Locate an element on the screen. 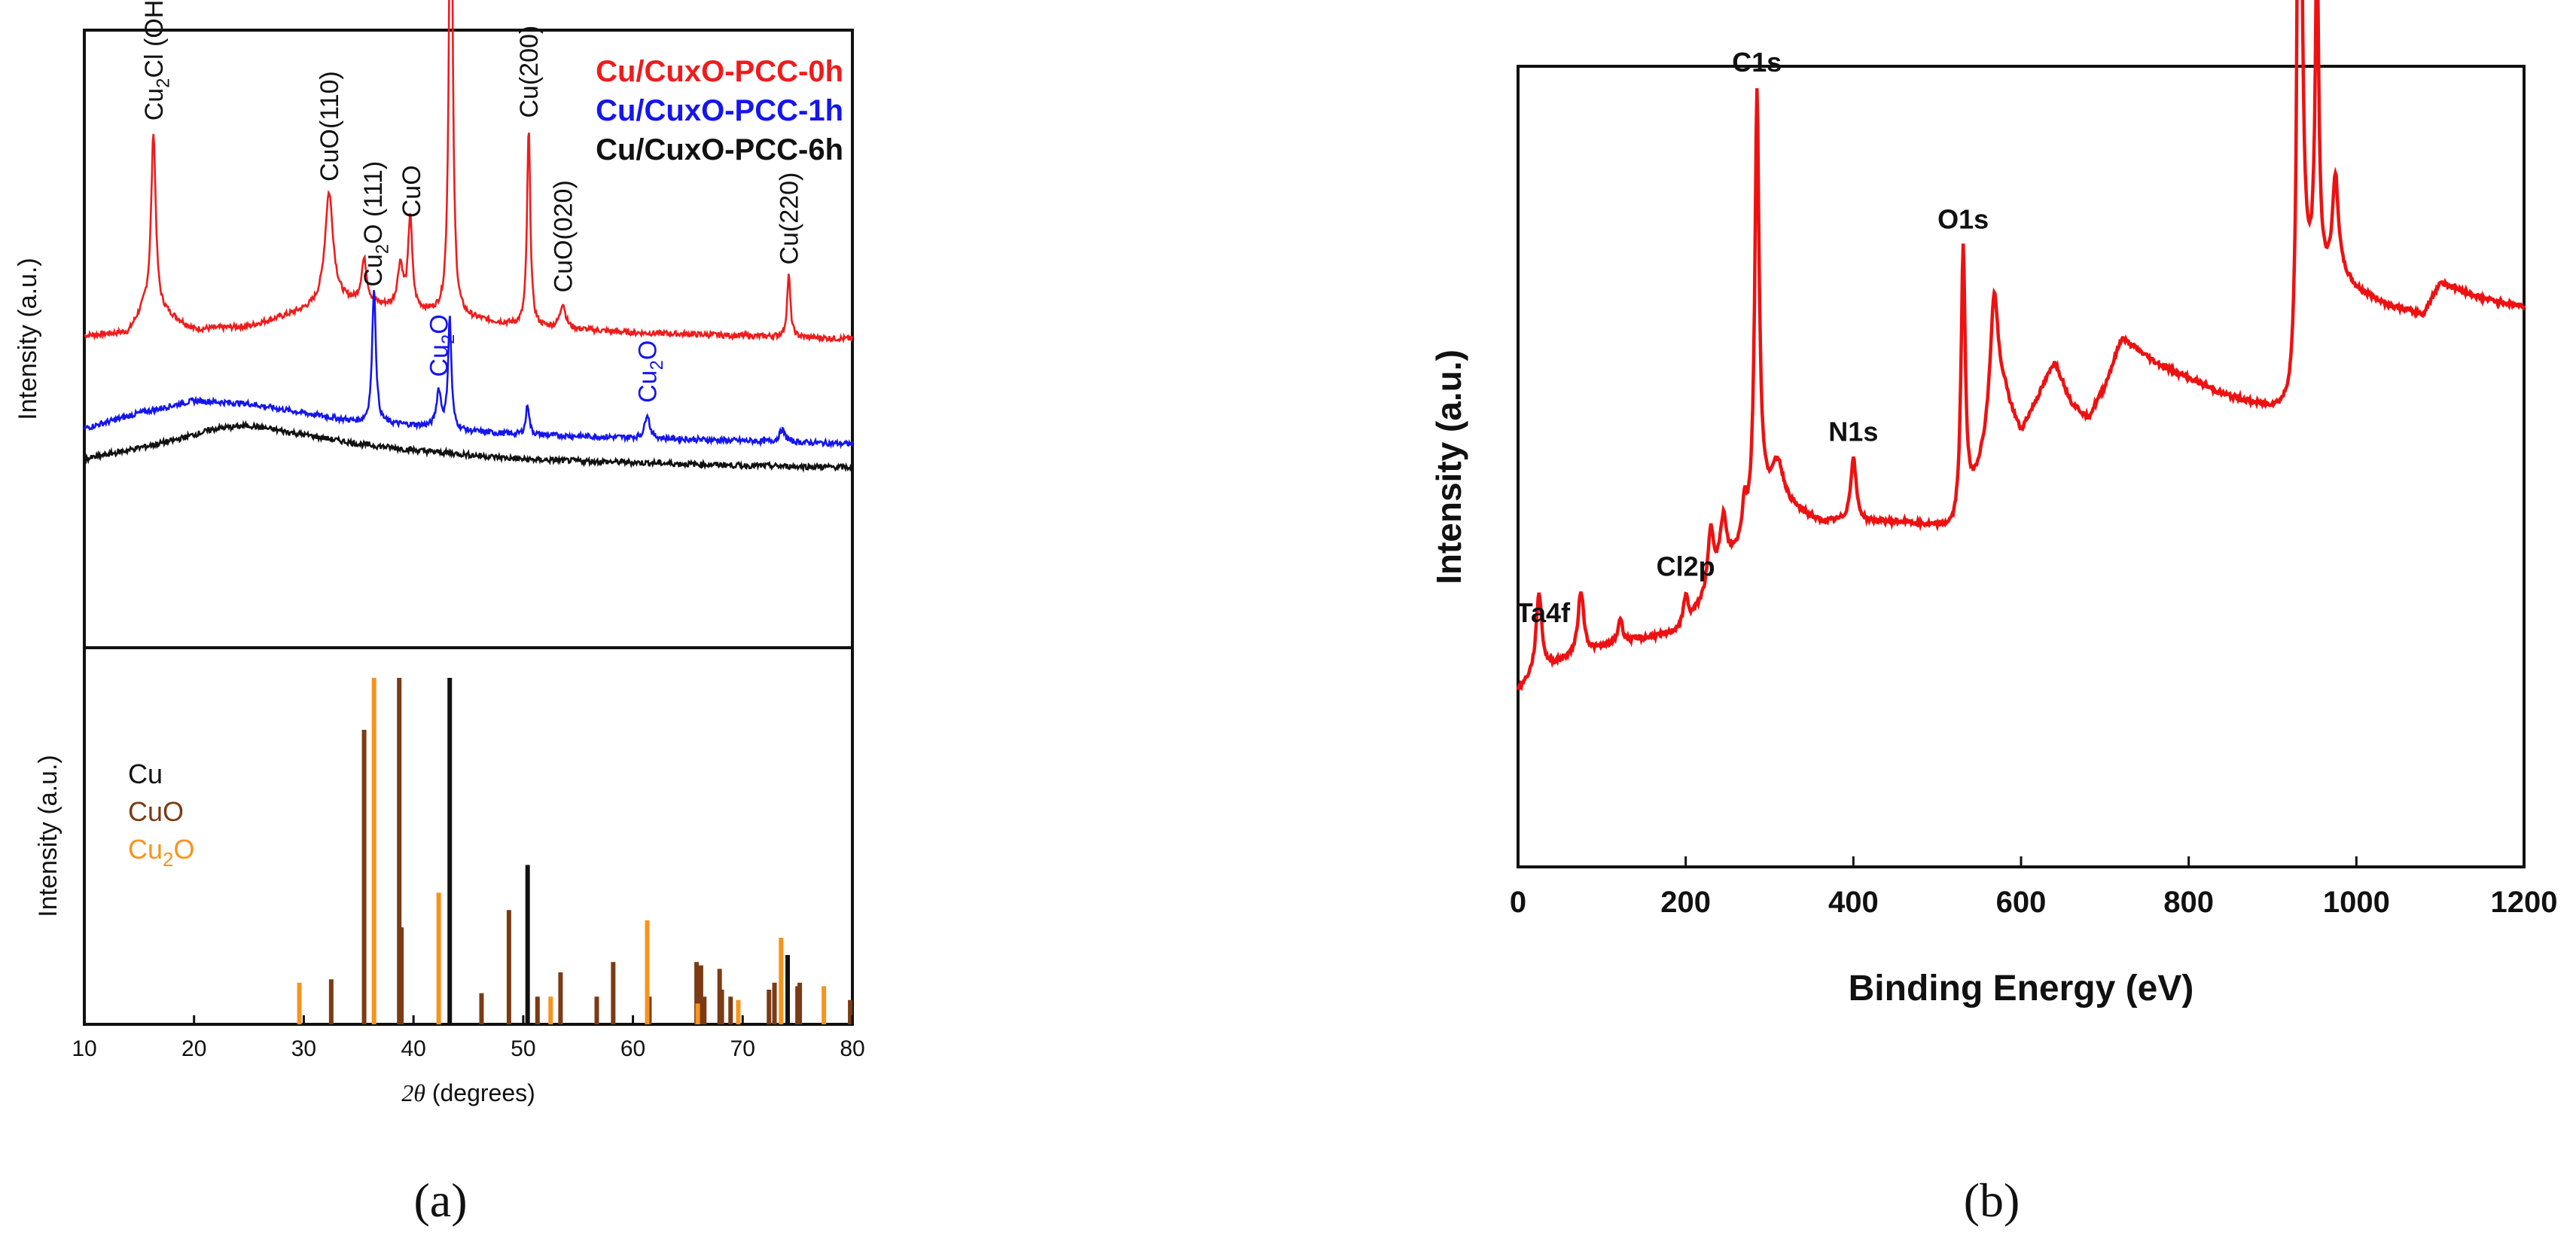 This screenshot has width=2576, height=1245. reference-x-ticks: 10 20 30 40 50 60 70 80 is located at coordinates (468, 1038).